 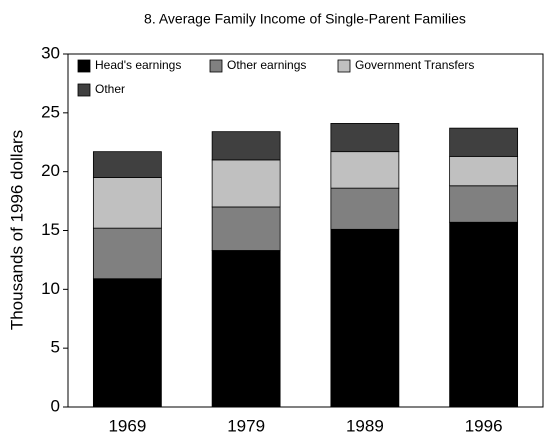 I want to click on y-tick-label: 0, so click(x=55, y=405).